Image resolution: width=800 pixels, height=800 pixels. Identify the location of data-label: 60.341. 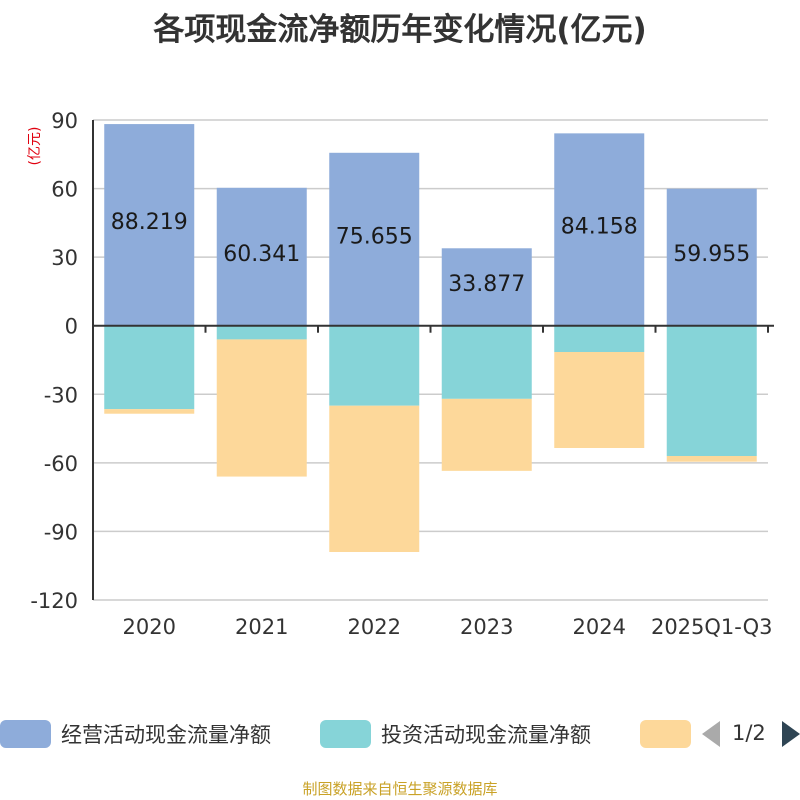
(261, 254).